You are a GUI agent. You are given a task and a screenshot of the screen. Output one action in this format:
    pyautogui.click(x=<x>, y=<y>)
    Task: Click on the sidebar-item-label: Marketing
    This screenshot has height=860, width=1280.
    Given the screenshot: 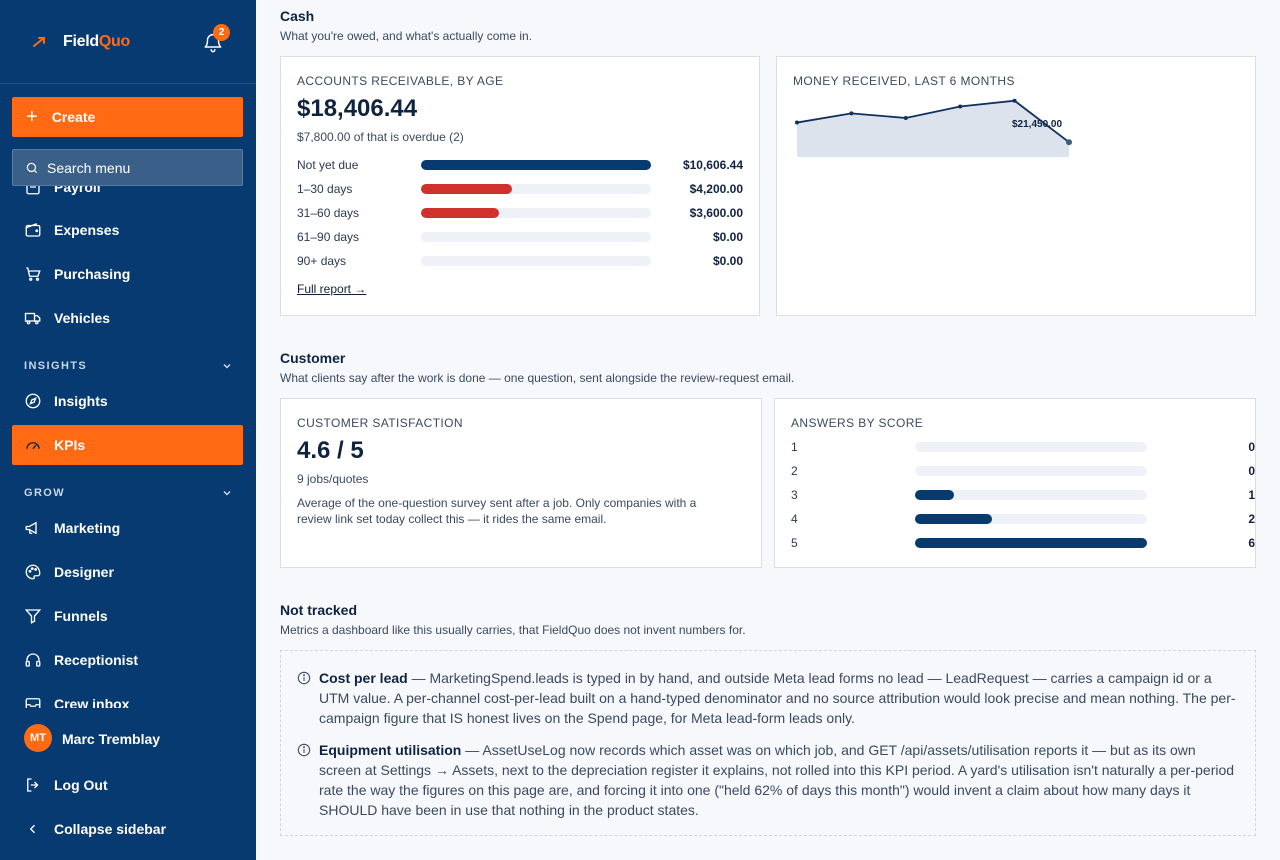 What is the action you would take?
    pyautogui.click(x=87, y=528)
    